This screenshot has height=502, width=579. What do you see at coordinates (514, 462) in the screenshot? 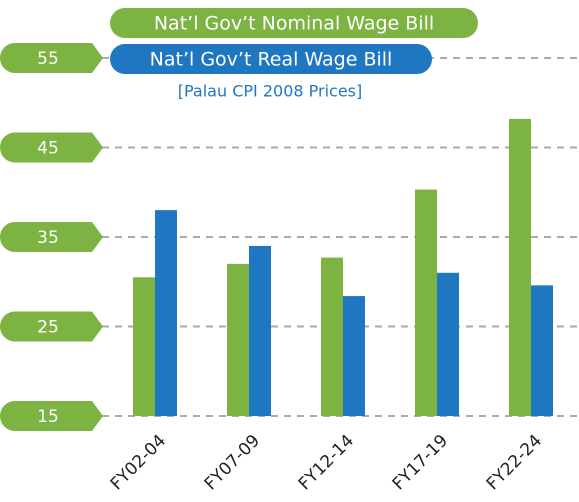
I see `x-tick-label: FY22-24` at bounding box center [514, 462].